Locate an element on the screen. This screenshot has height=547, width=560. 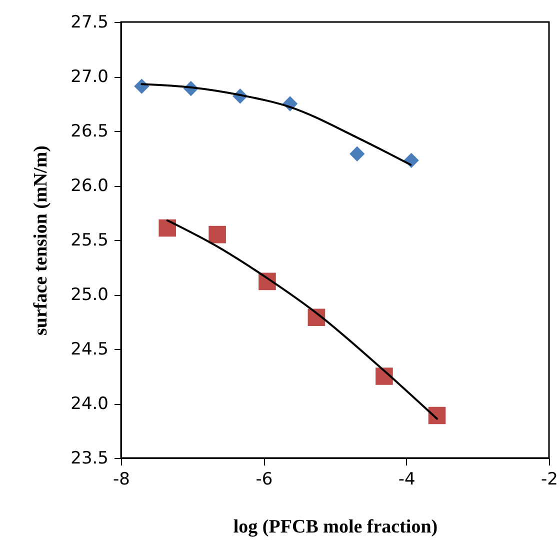
y-tick-label: 25.0 is located at coordinates (89, 295).